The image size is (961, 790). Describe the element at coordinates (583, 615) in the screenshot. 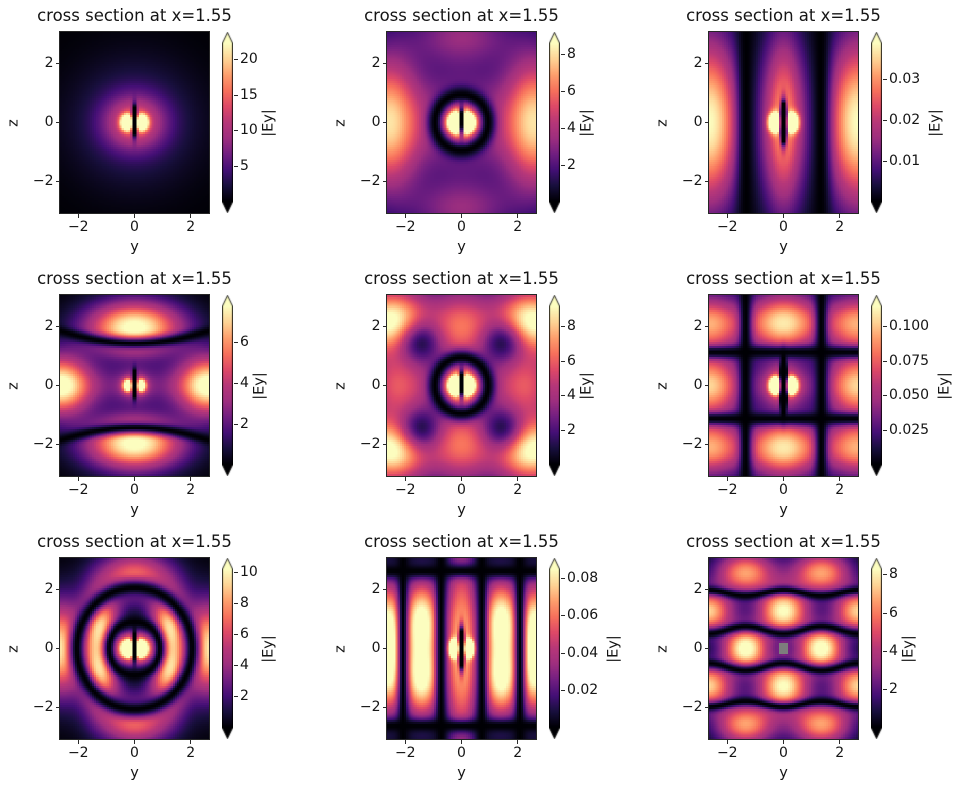

I see `colorbar-tick-label: 0.06` at that location.